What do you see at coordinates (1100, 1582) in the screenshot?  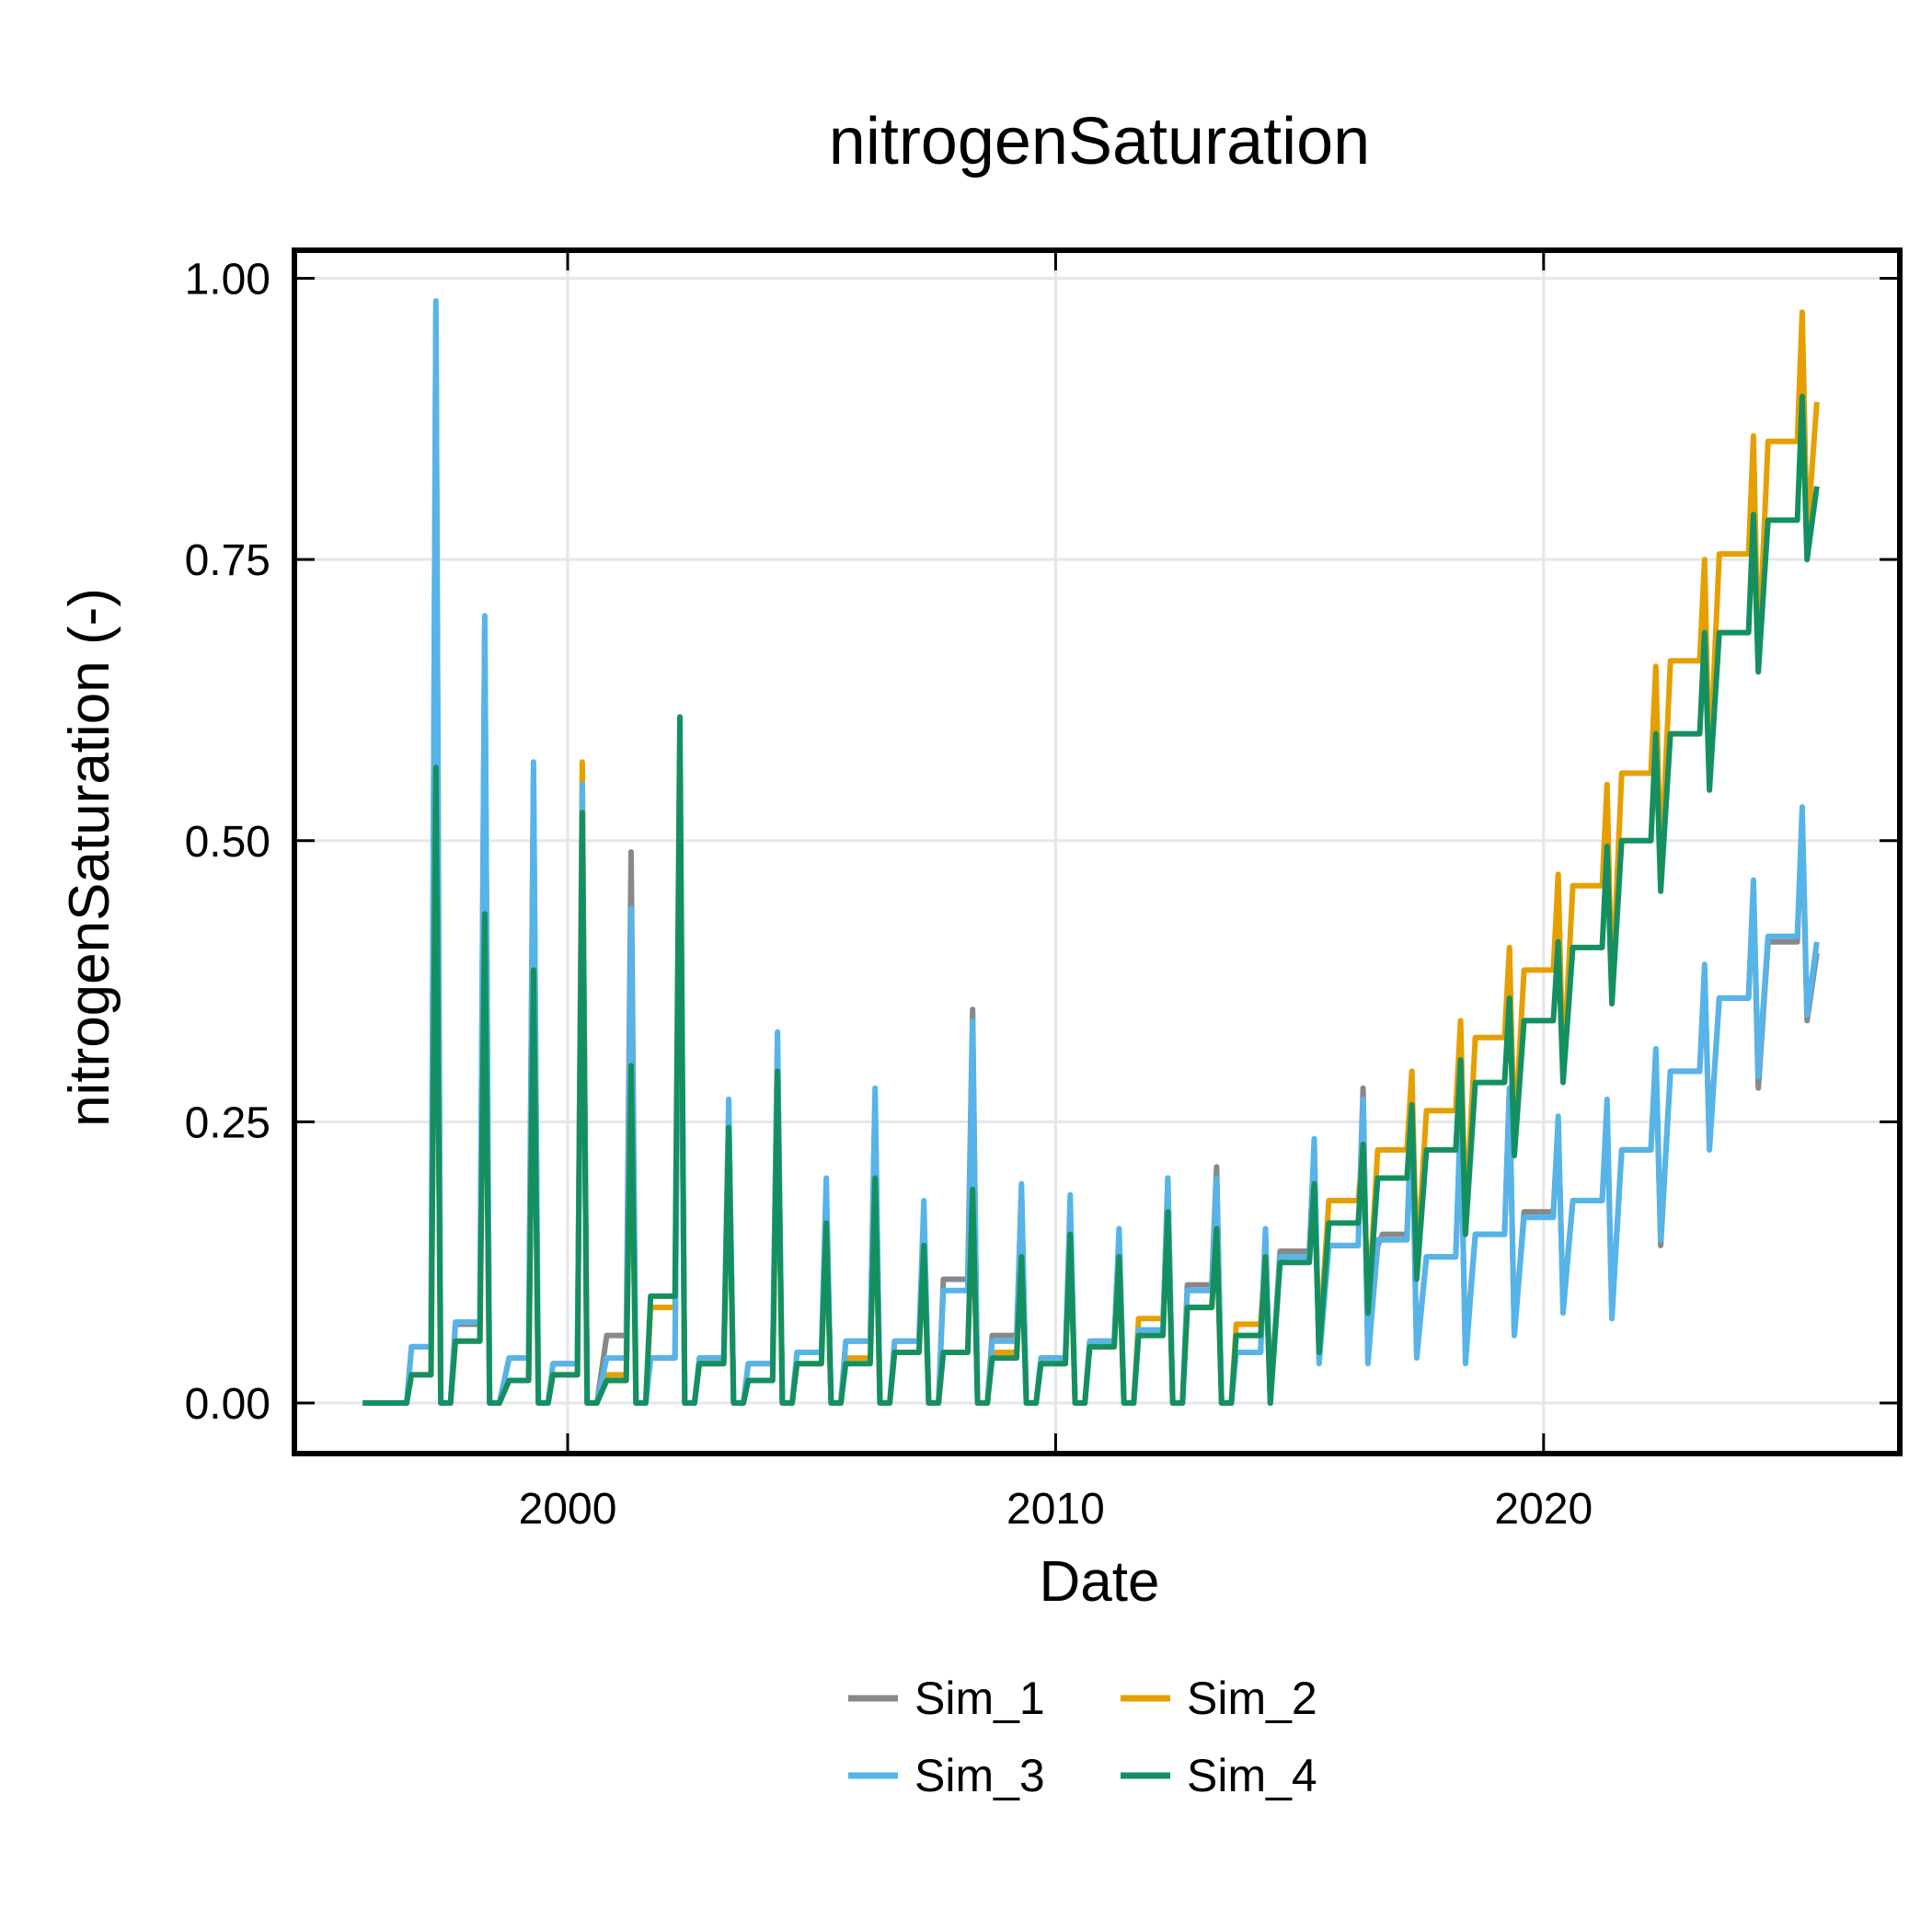 I see `x-axis-title: Date` at bounding box center [1100, 1582].